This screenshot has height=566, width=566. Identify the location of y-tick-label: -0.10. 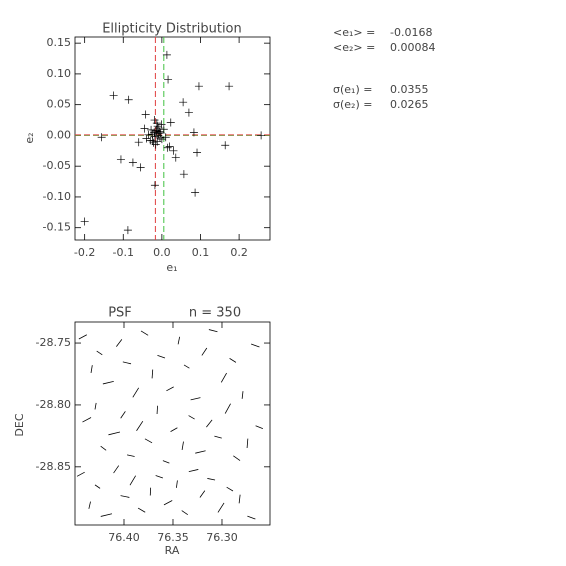
(57, 196).